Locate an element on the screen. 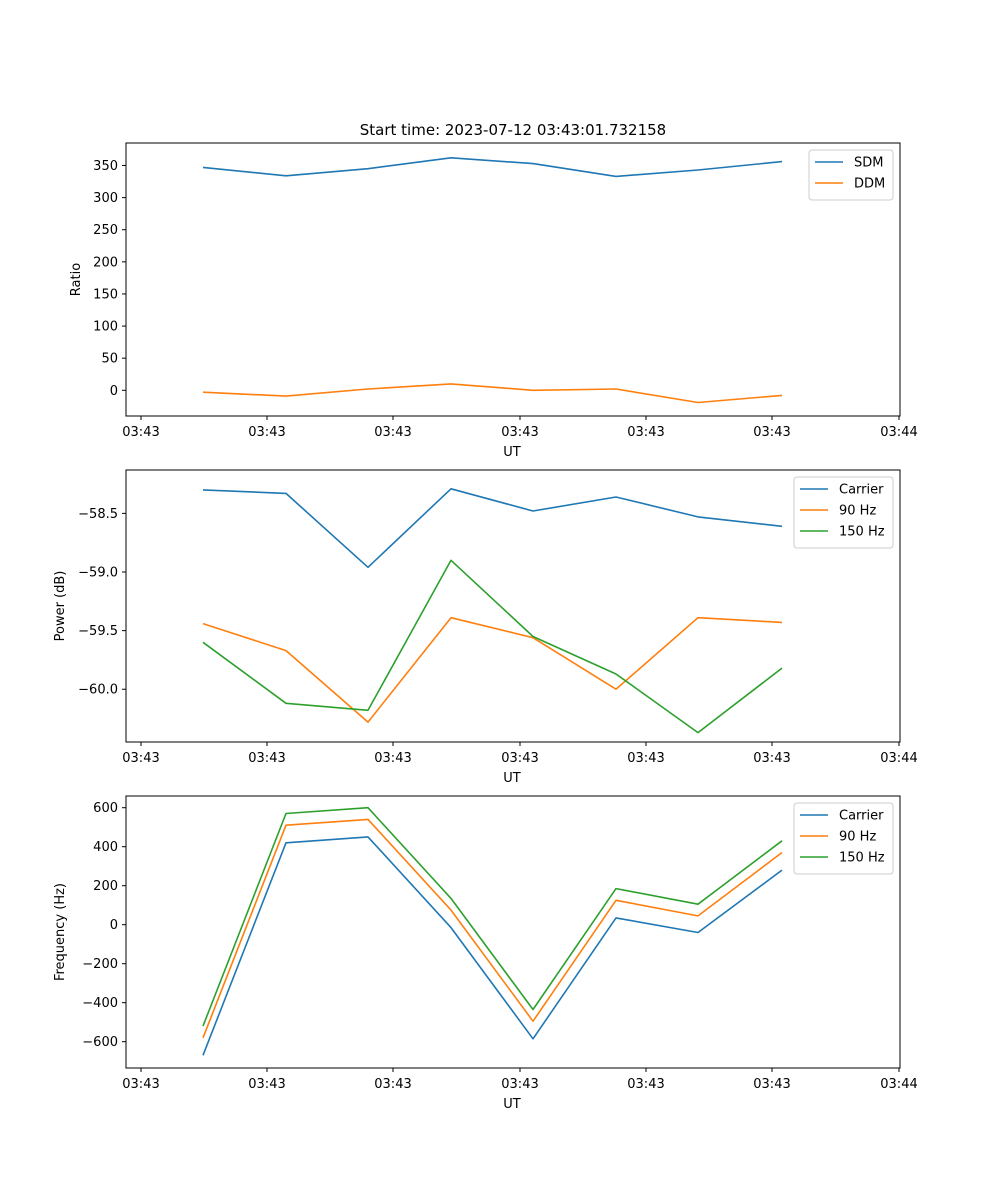  y-tick-label: 400 is located at coordinates (105, 847).